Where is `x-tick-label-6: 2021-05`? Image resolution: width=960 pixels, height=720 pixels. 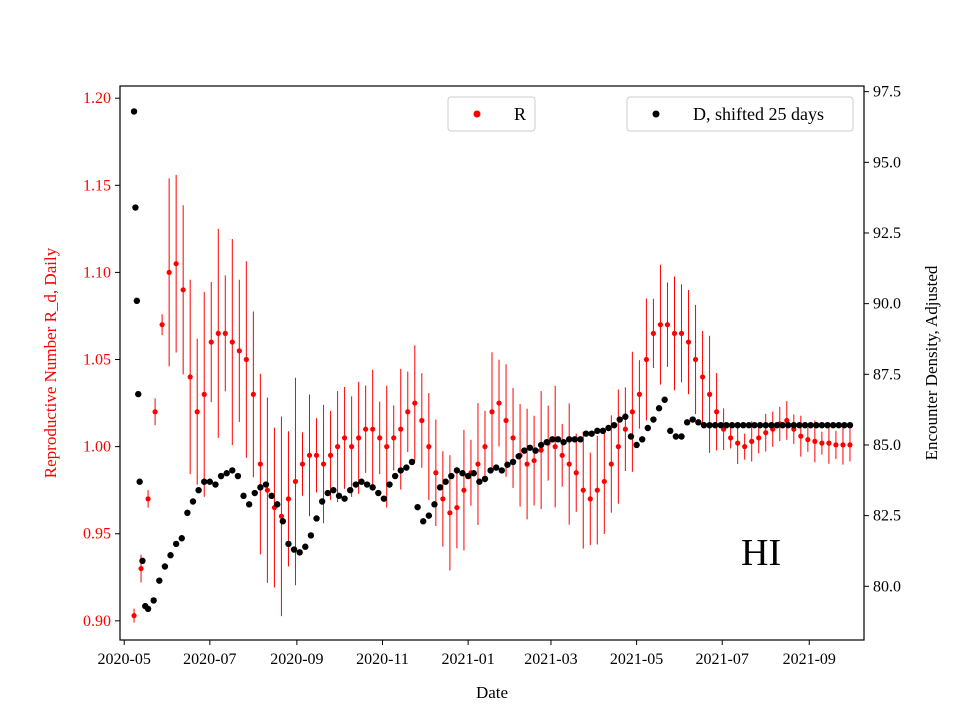
x-tick-label-6: 2021-05 is located at coordinates (636, 659).